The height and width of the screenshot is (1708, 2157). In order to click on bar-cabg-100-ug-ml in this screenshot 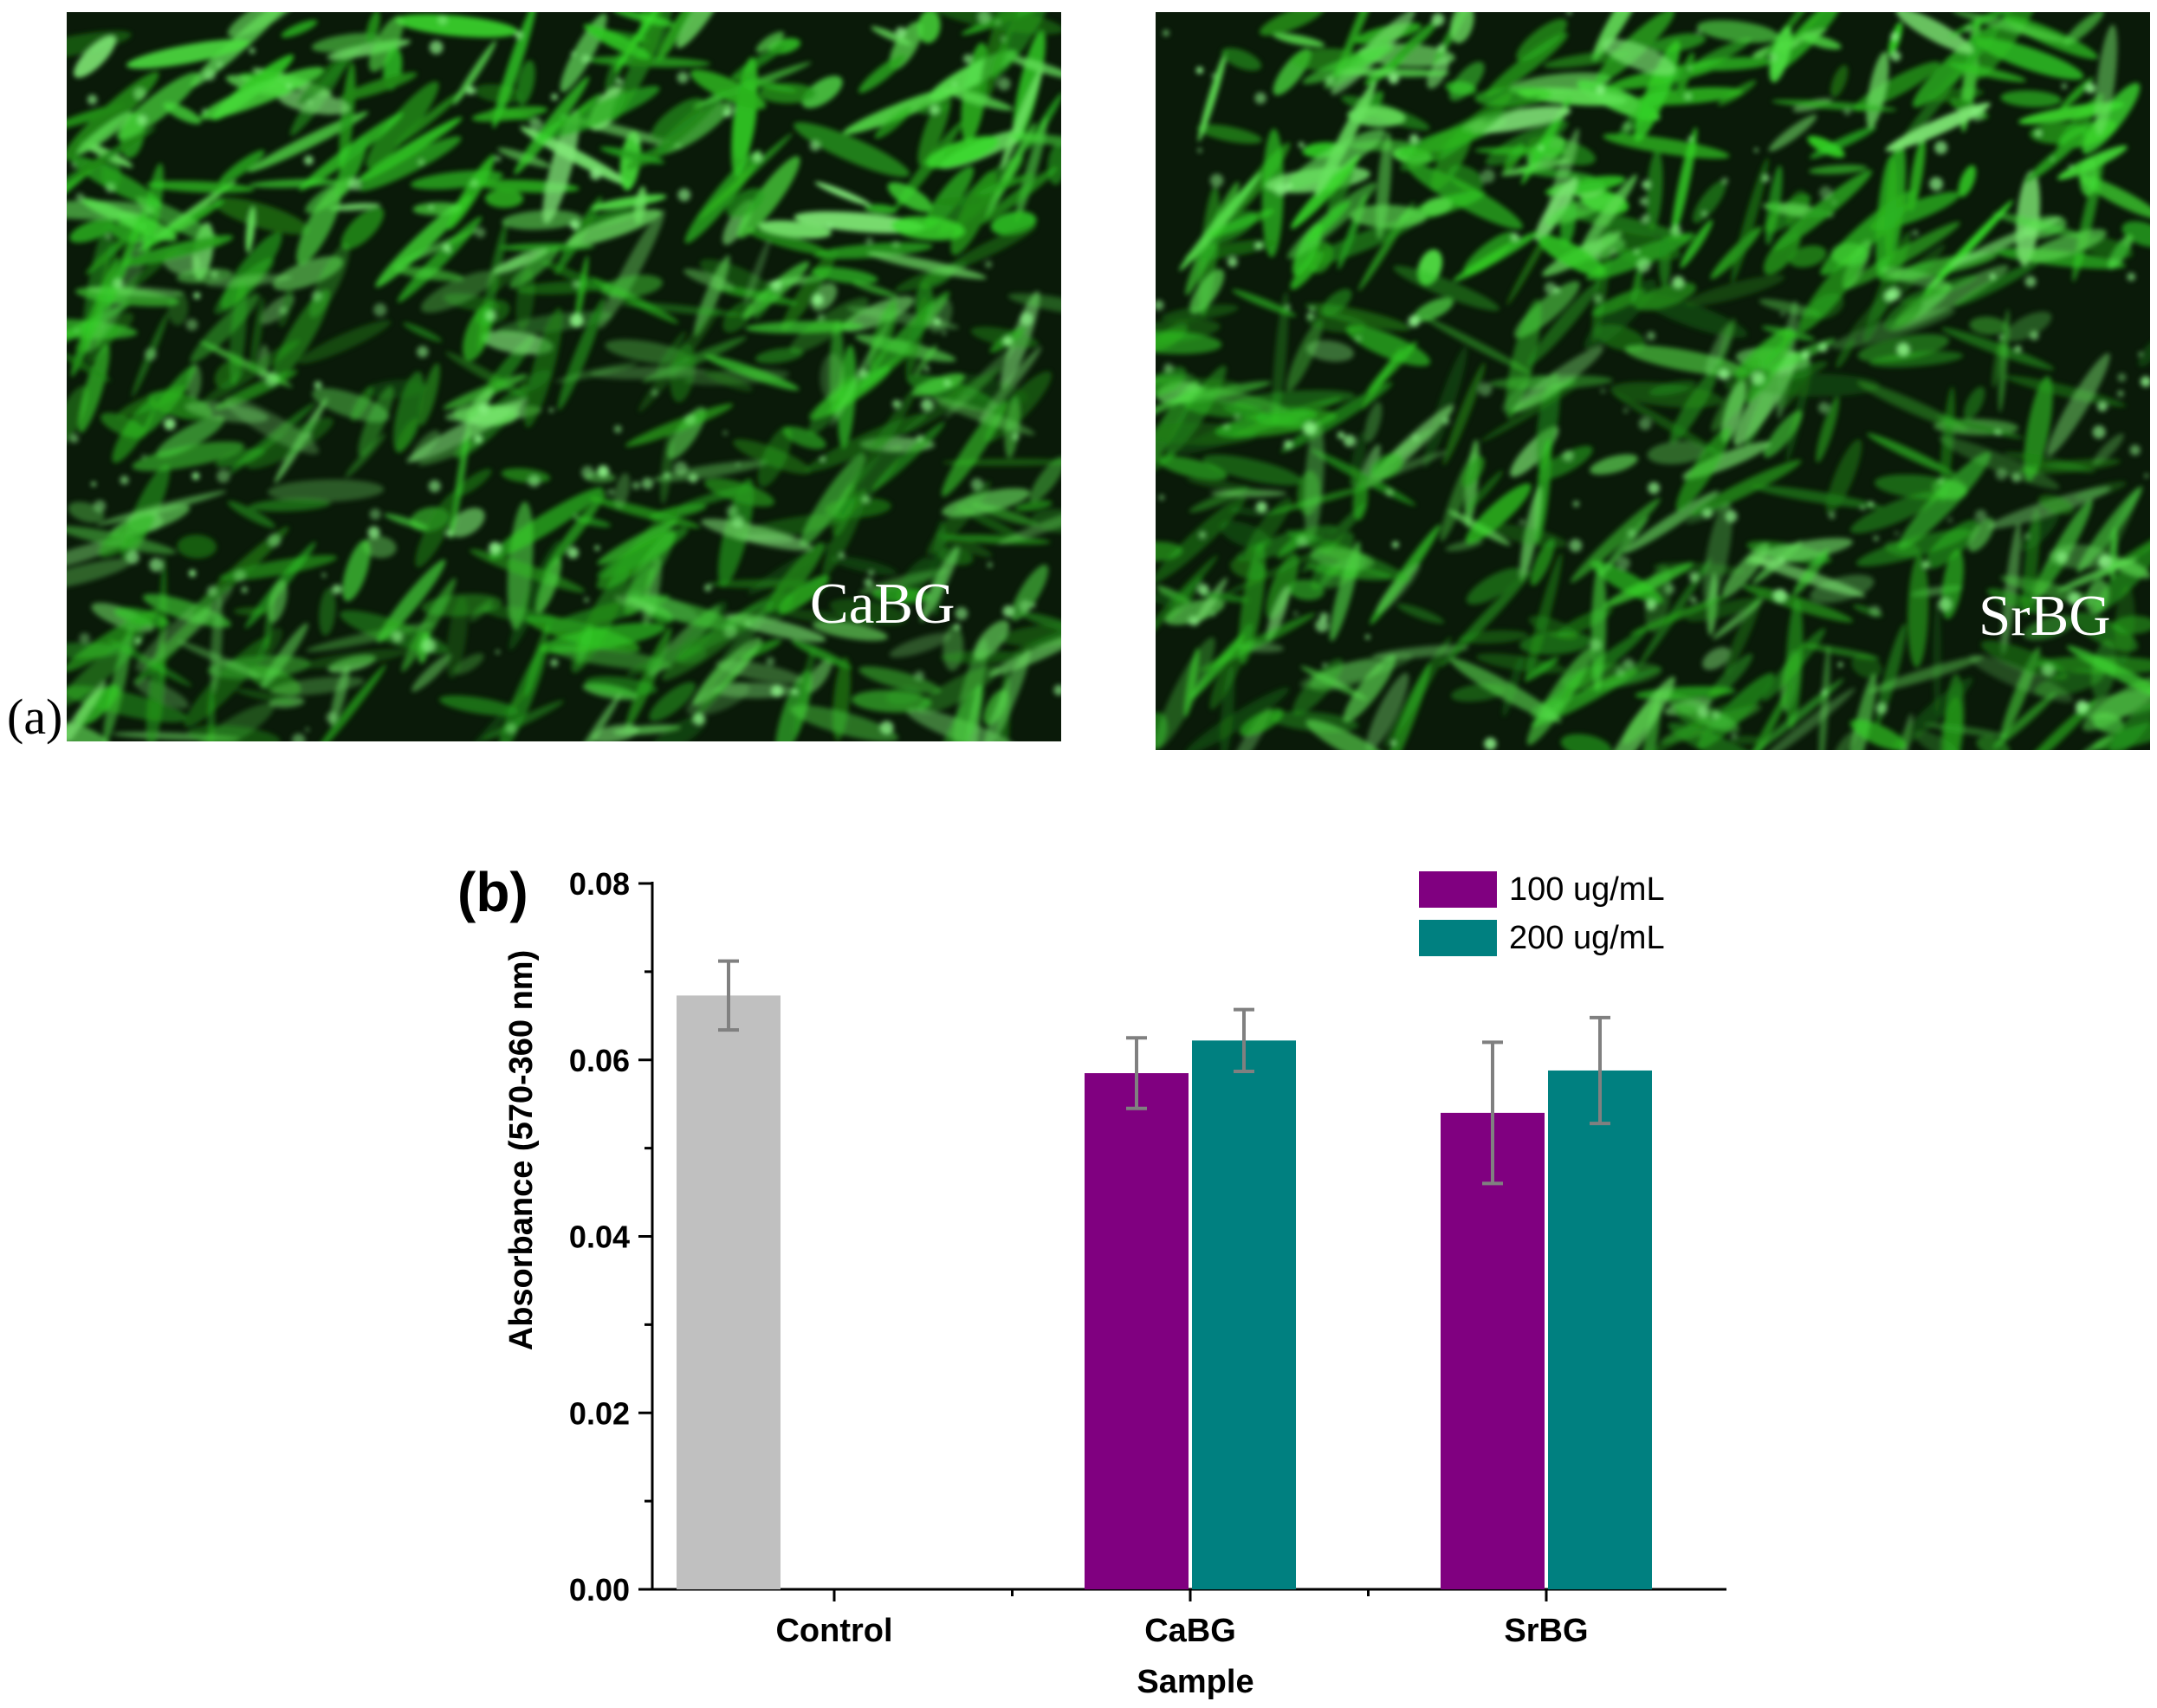, I will do `click(1137, 1331)`.